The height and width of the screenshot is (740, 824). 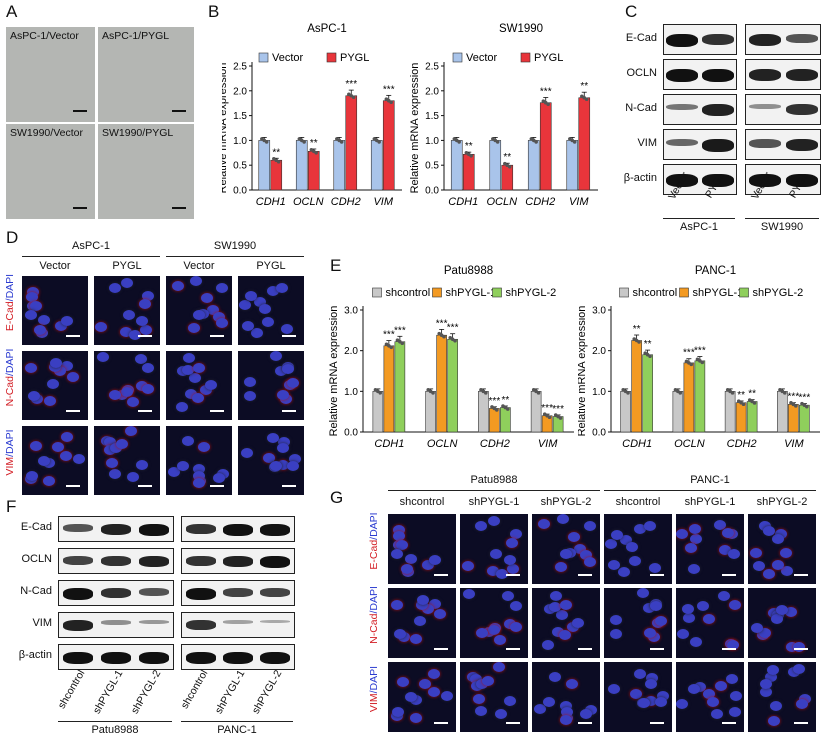 I want to click on blot-row-label: N-Cad, so click(x=36, y=591).